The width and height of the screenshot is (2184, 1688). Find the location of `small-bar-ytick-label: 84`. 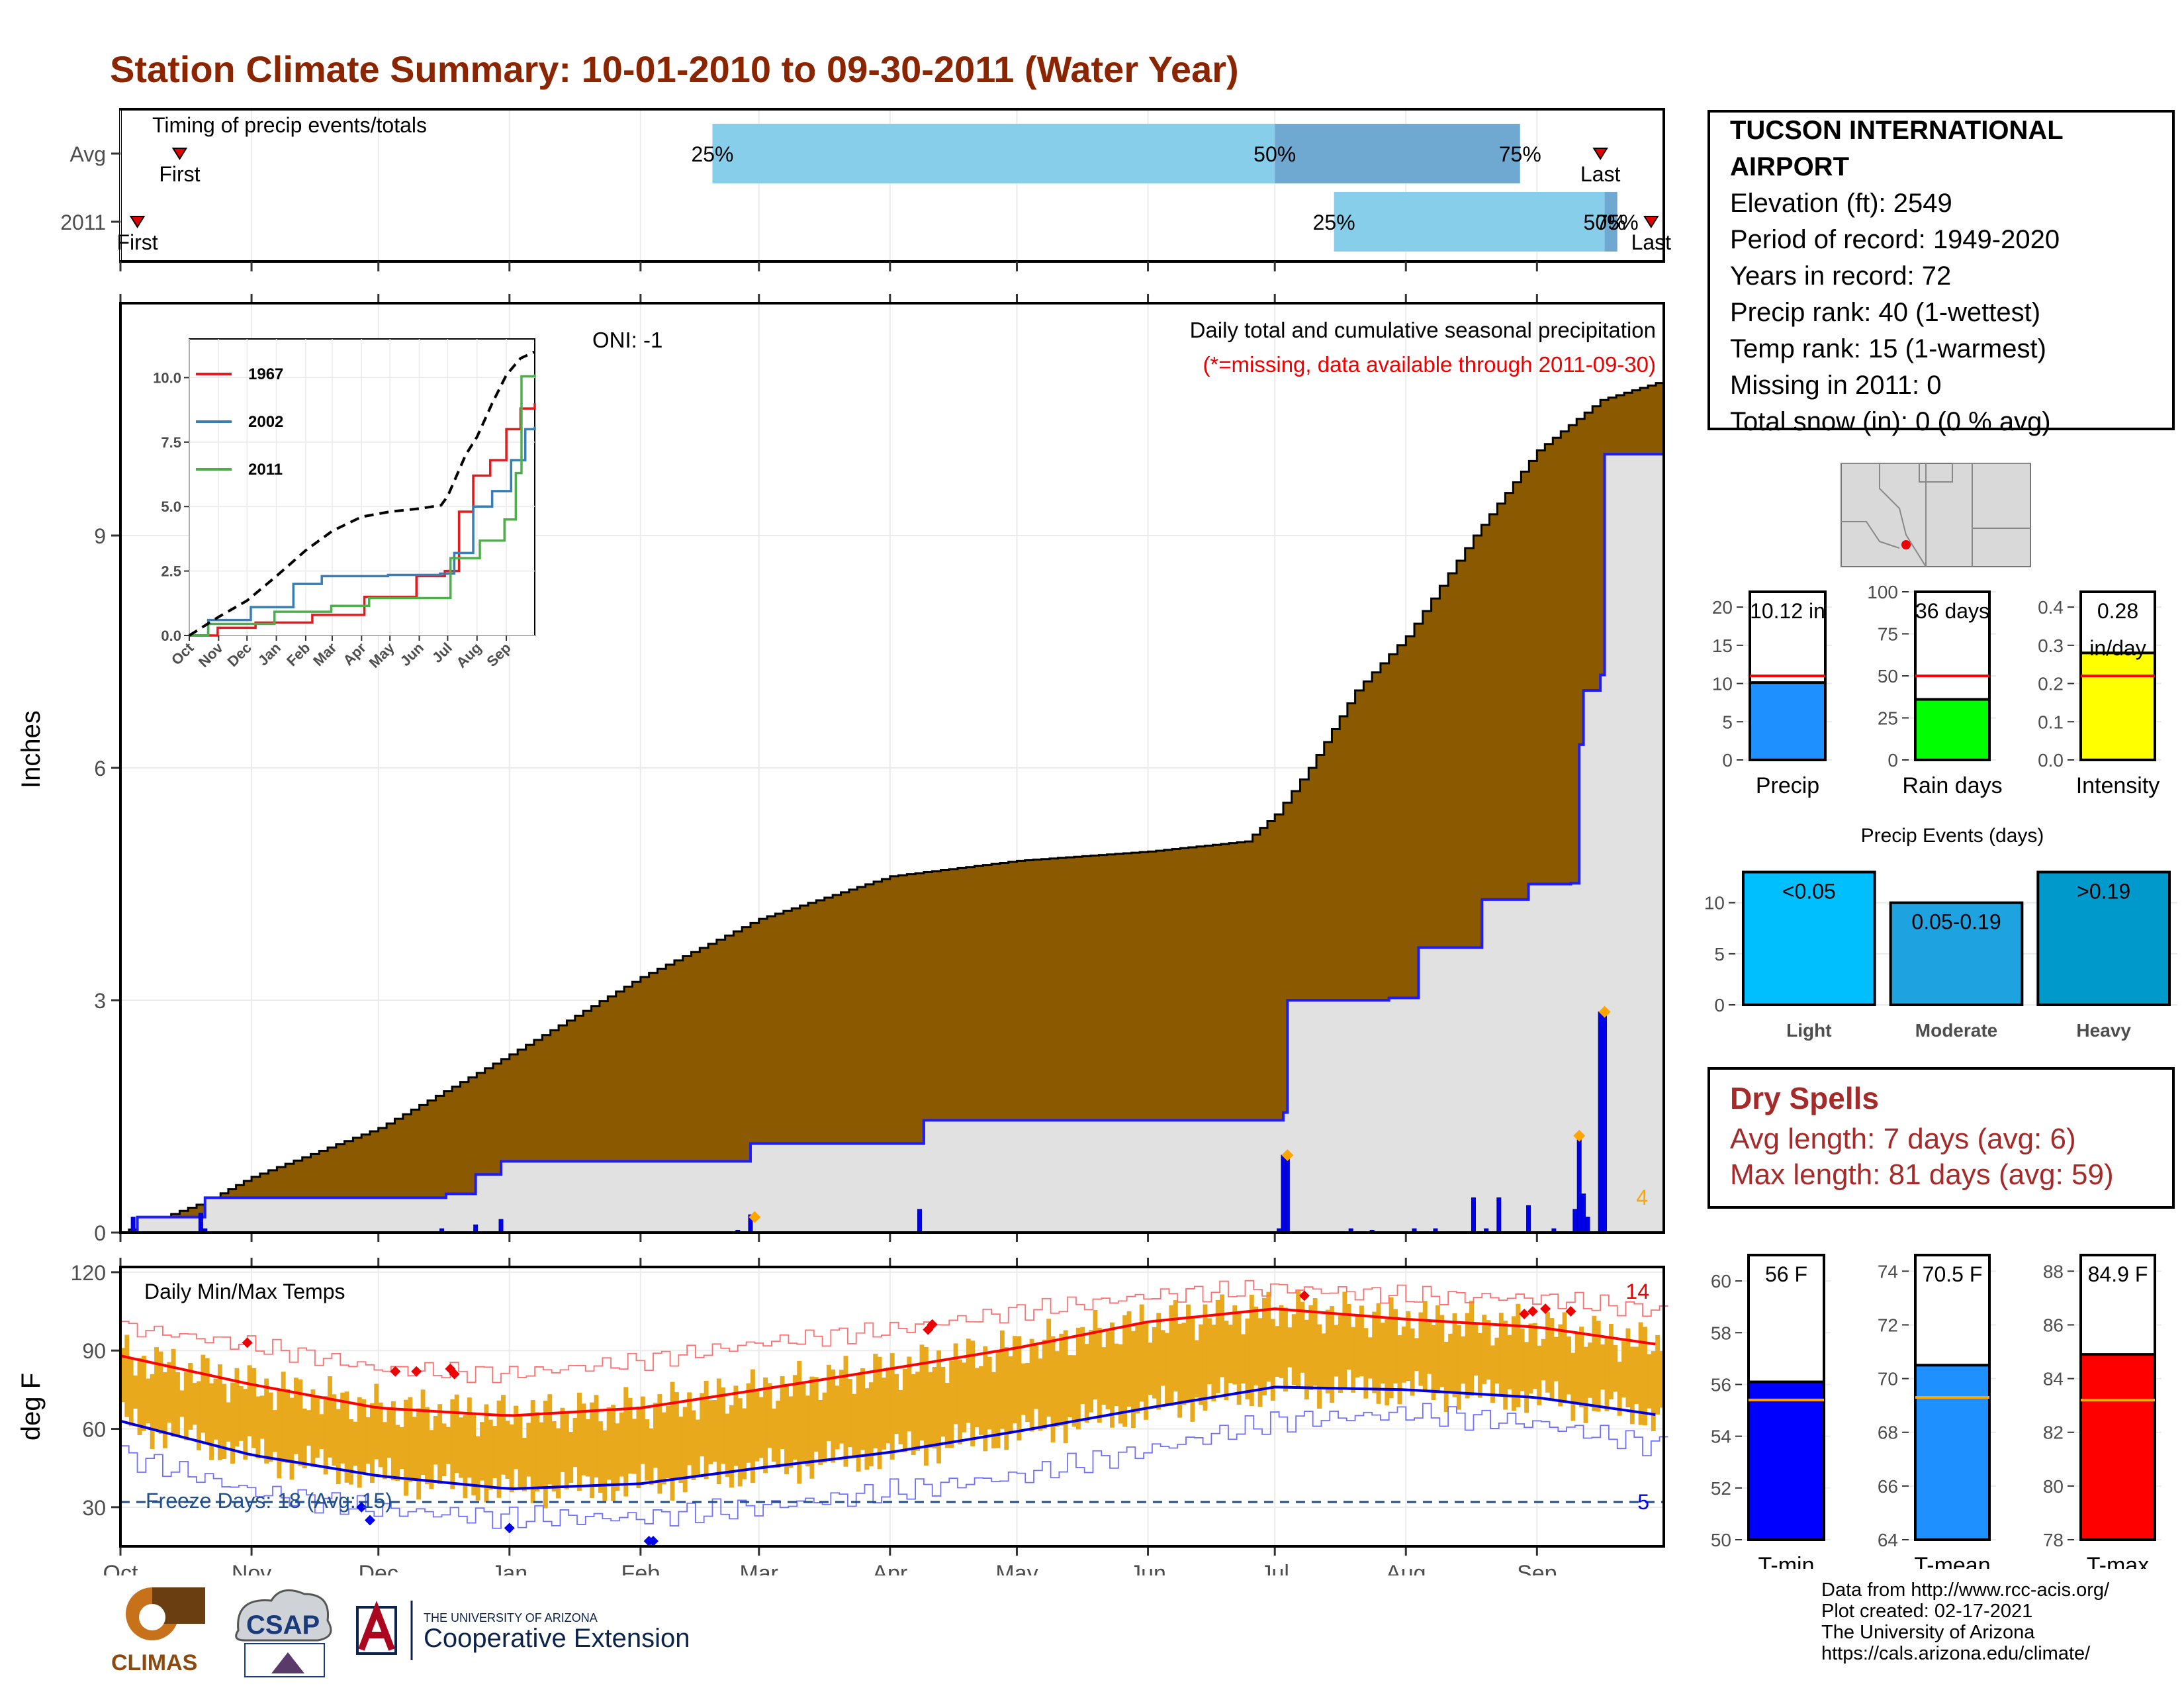

small-bar-ytick-label: 84 is located at coordinates (2053, 1379).